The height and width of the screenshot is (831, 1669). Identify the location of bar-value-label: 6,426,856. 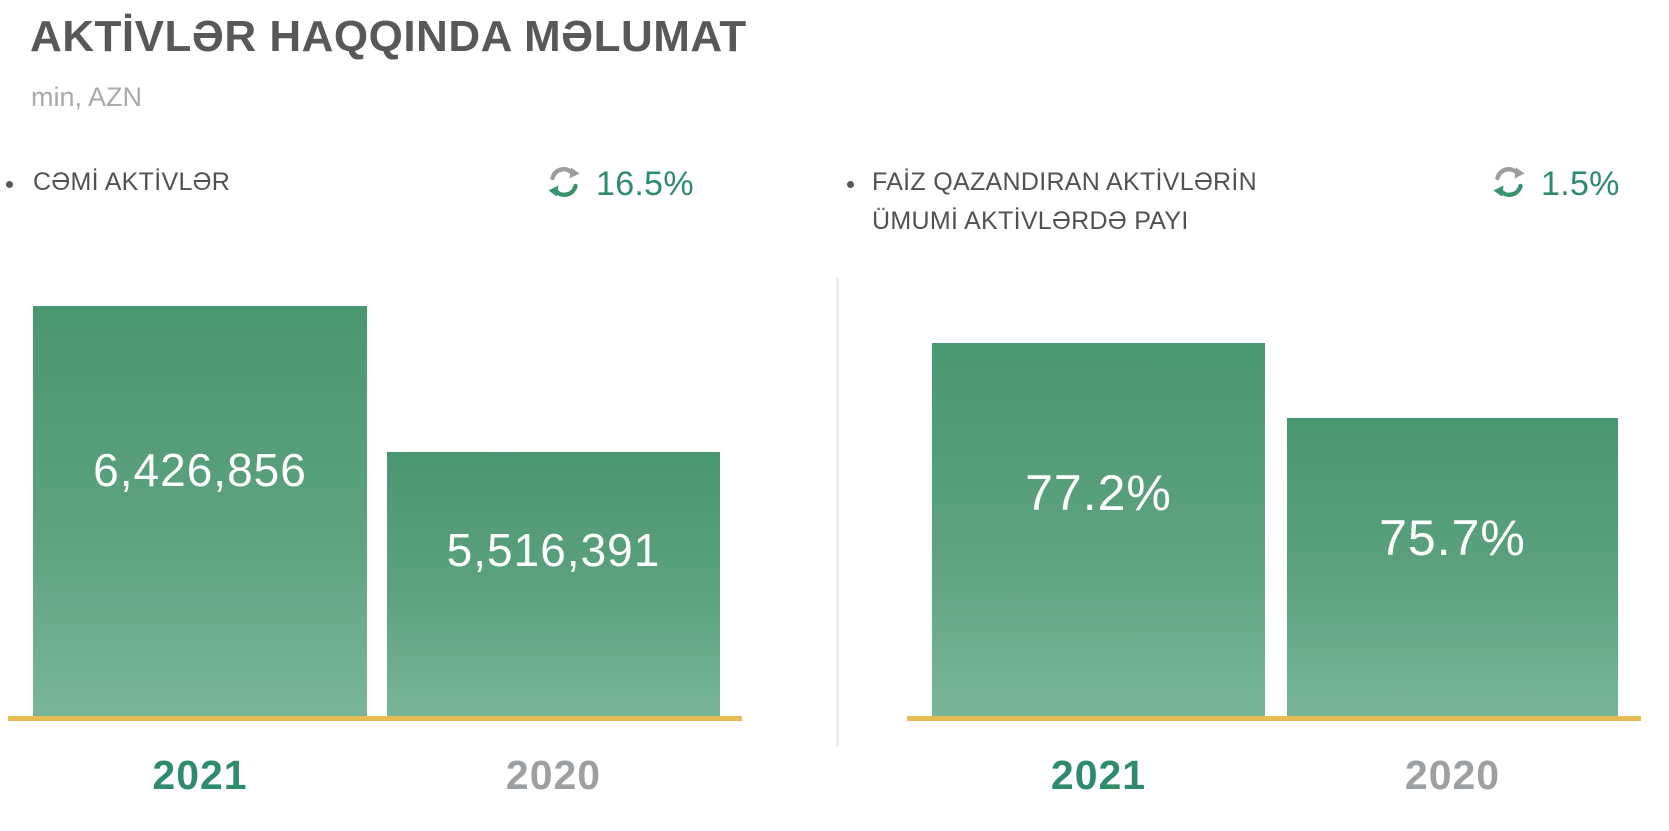
(200, 470).